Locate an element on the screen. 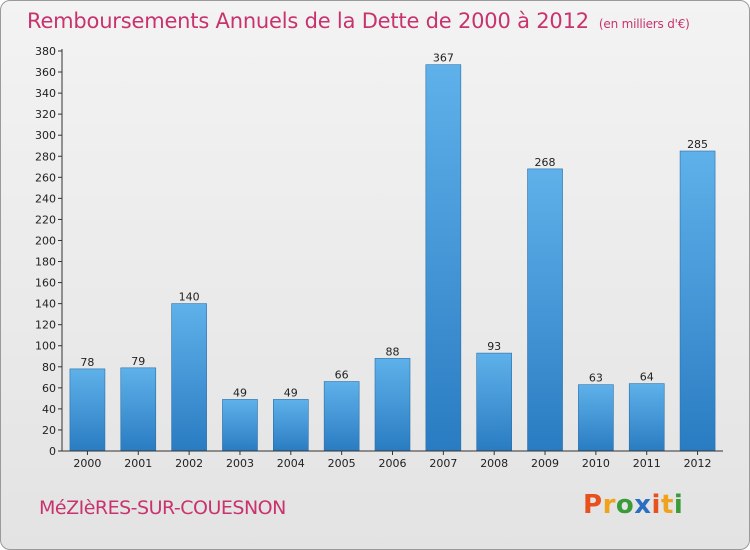 Image resolution: width=750 pixels, height=550 pixels. bar-2006 is located at coordinates (392, 405).